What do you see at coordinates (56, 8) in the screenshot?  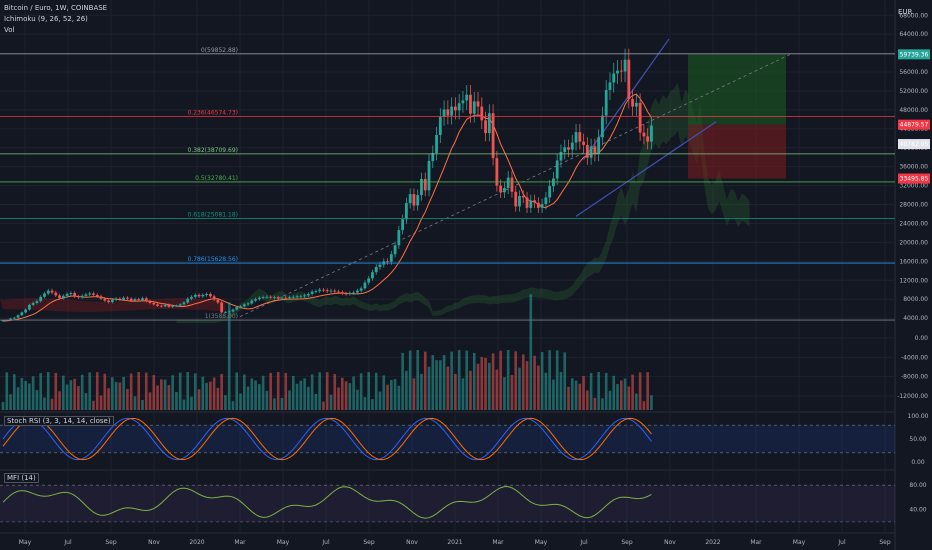 I see `symbol-title: Bitcoin / Euro, 1W, COINBASE` at bounding box center [56, 8].